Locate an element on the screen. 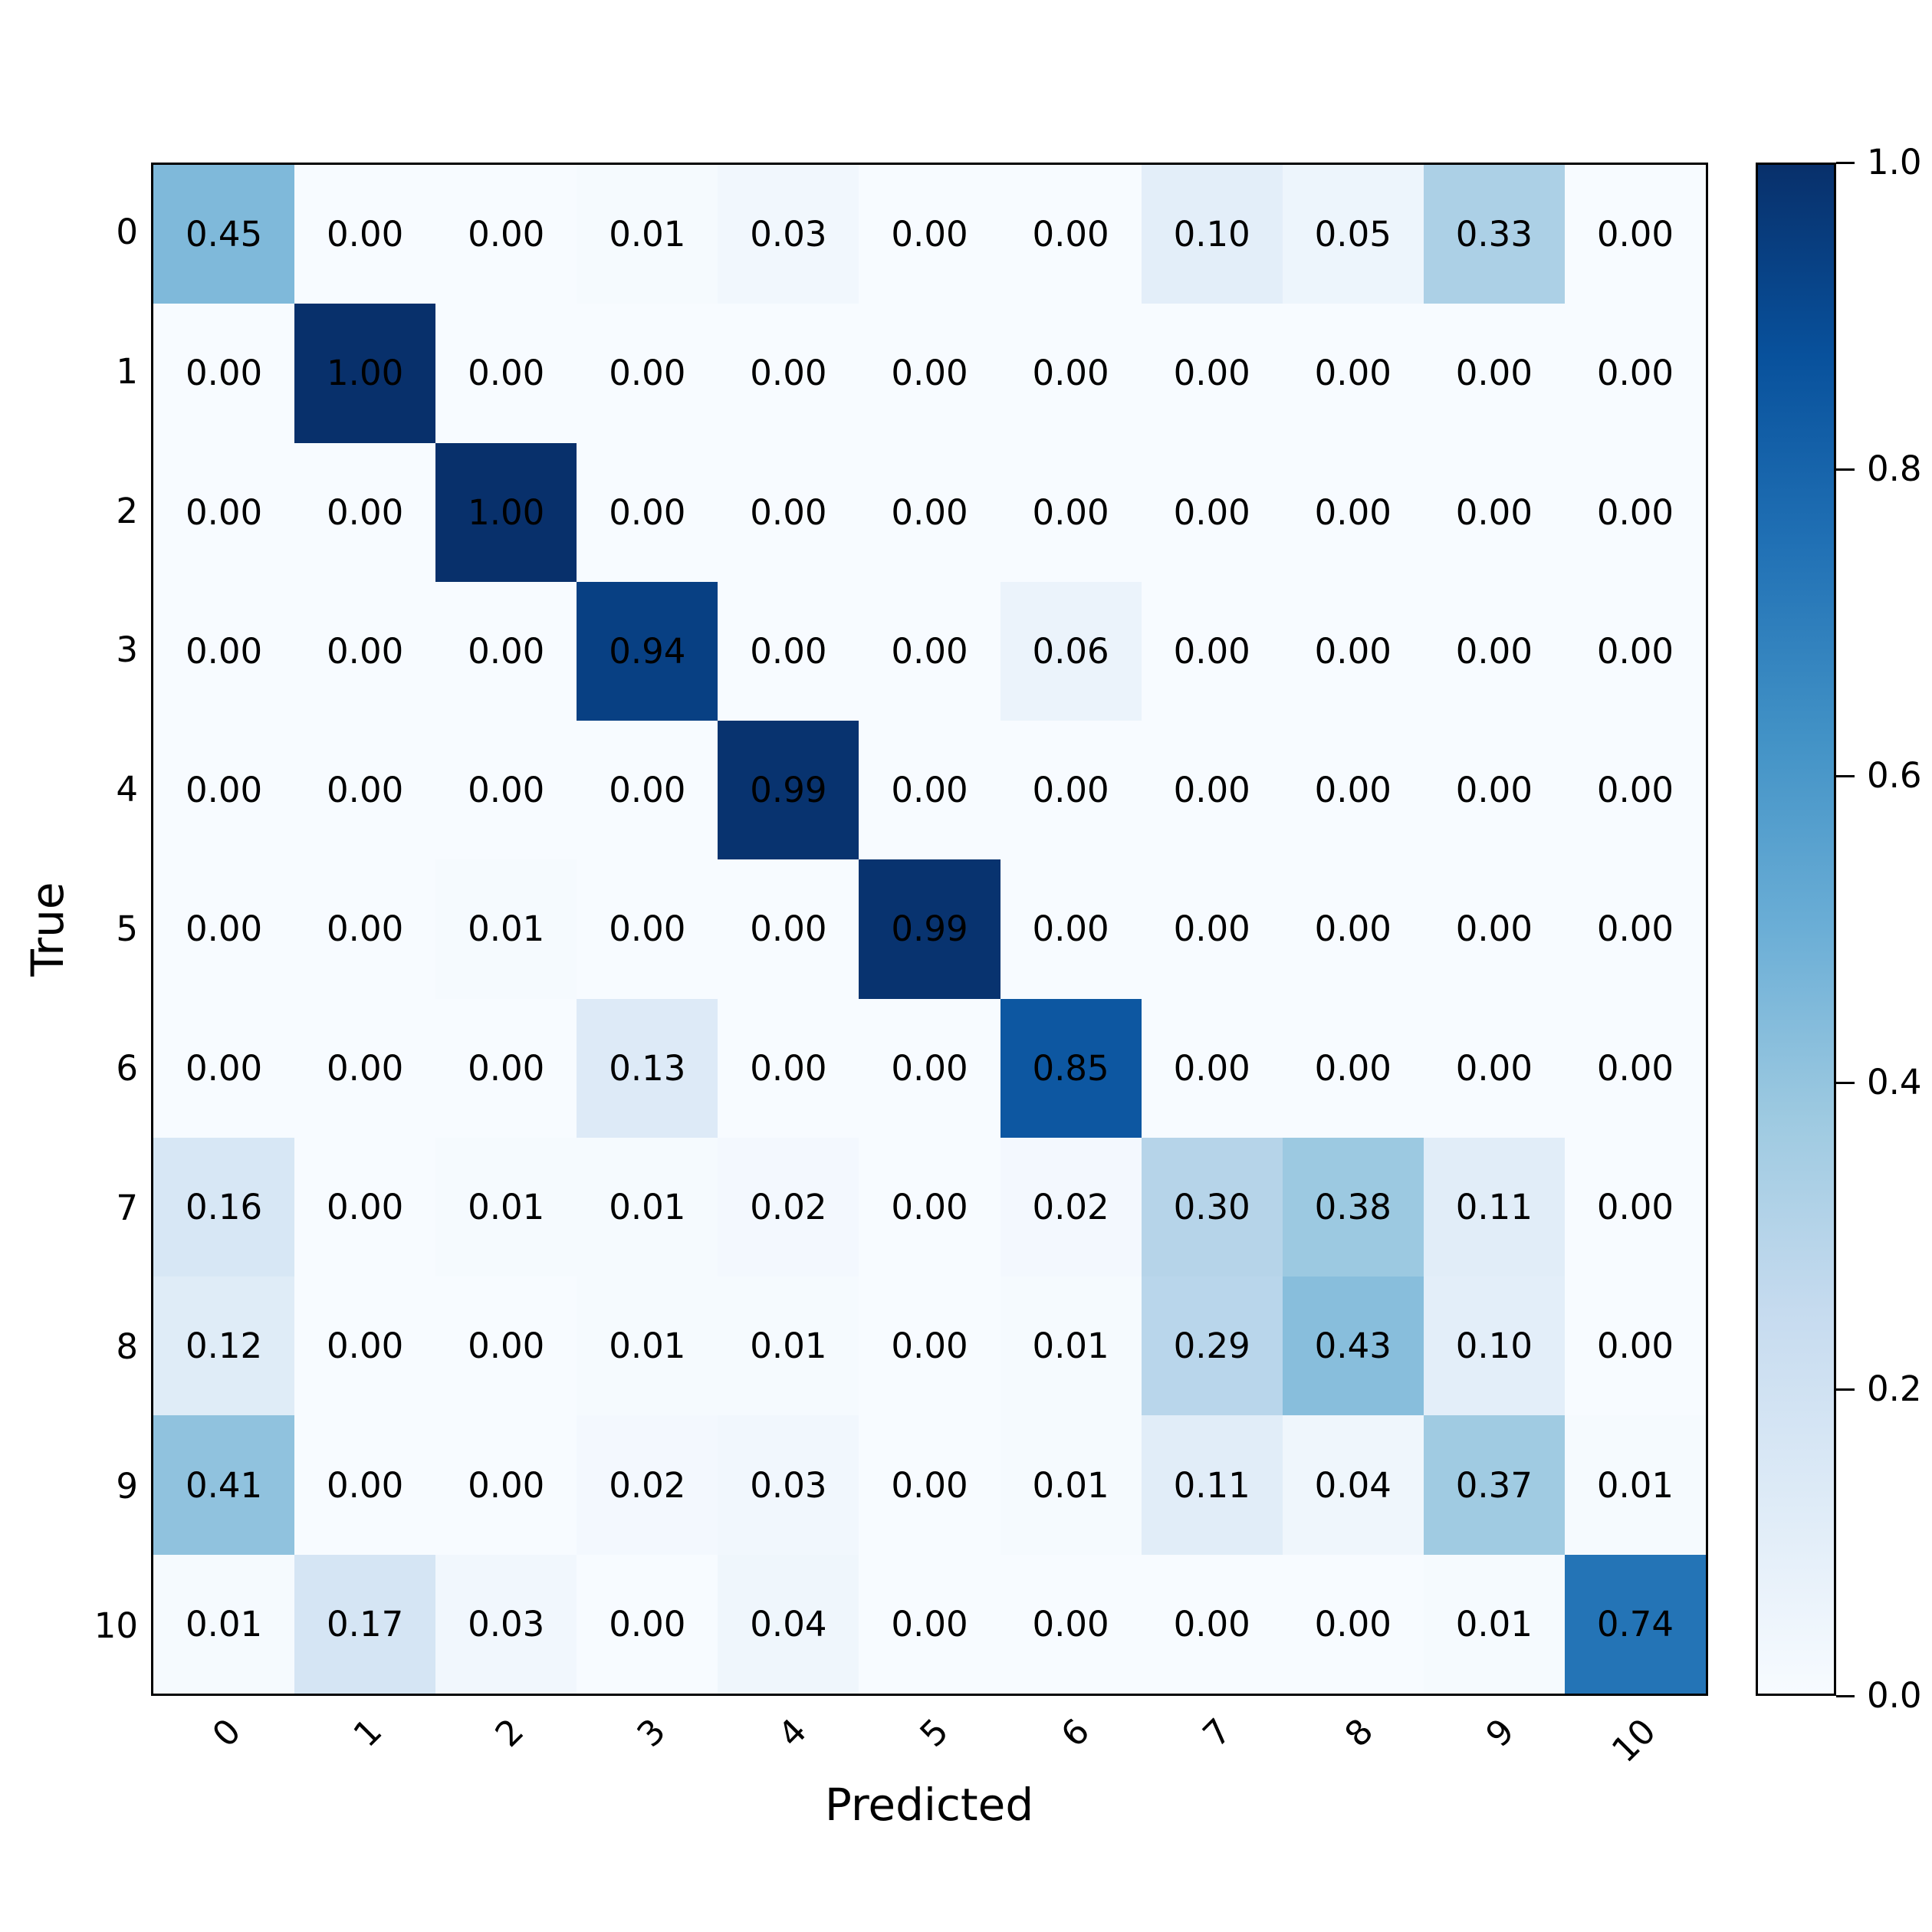  matrix-cell-r10-c3: 0.00 is located at coordinates (648, 1624).